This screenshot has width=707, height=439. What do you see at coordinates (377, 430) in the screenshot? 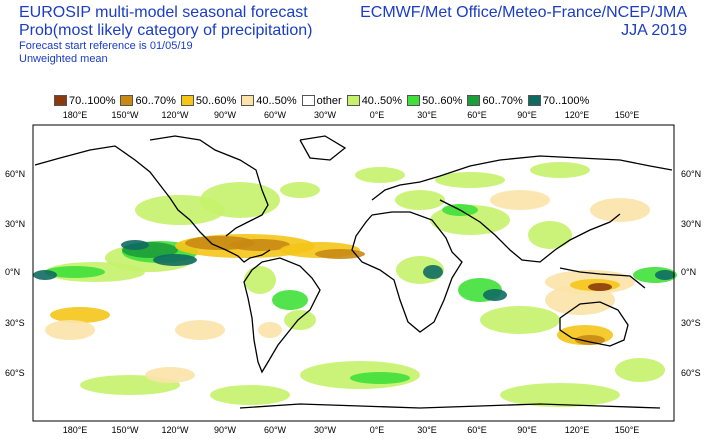
I see `longitude-label: 0°E` at bounding box center [377, 430].